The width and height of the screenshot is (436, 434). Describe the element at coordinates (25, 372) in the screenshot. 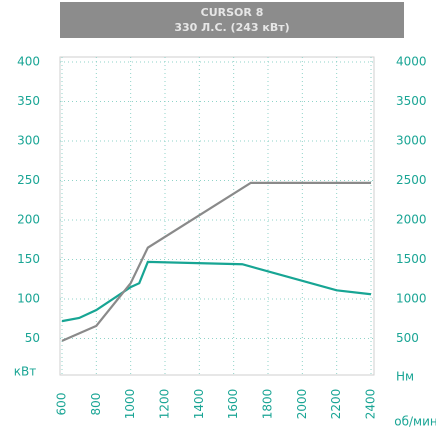

I see `y-axis-label: кВт` at that location.